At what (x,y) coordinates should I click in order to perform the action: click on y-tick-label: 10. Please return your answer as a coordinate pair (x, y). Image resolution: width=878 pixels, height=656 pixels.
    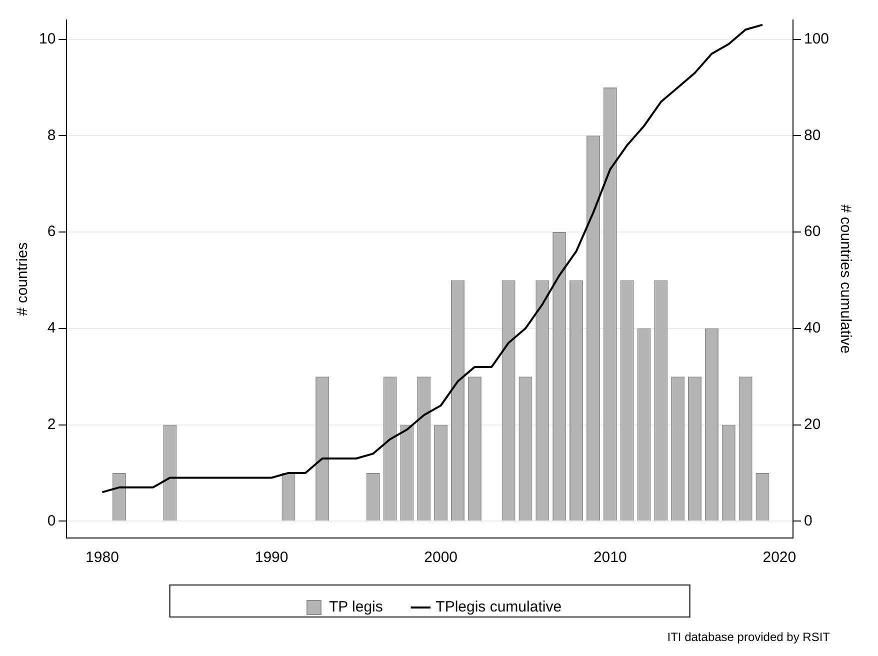
    Looking at the image, I should click on (47, 39).